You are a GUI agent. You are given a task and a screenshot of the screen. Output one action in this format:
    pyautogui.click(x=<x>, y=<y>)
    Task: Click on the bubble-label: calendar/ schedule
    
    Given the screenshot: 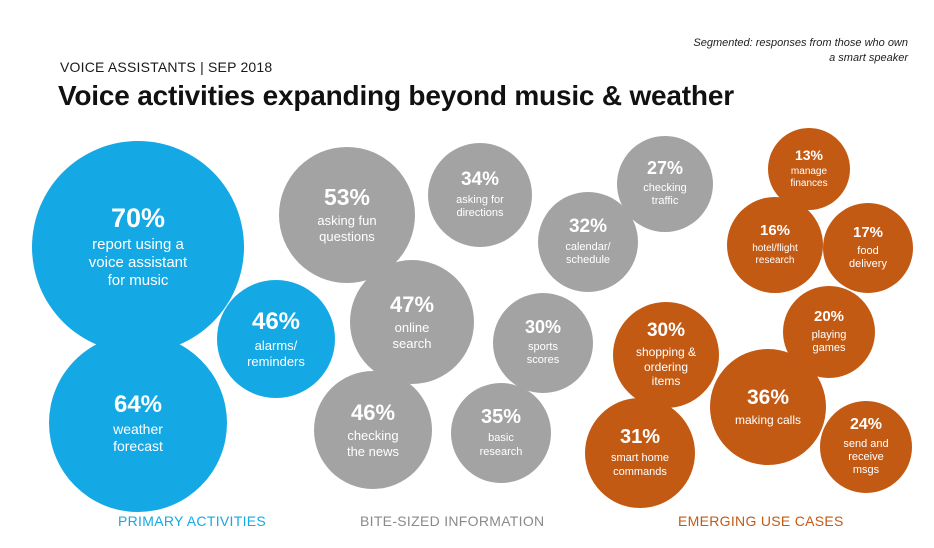 What is the action you would take?
    pyautogui.click(x=588, y=253)
    